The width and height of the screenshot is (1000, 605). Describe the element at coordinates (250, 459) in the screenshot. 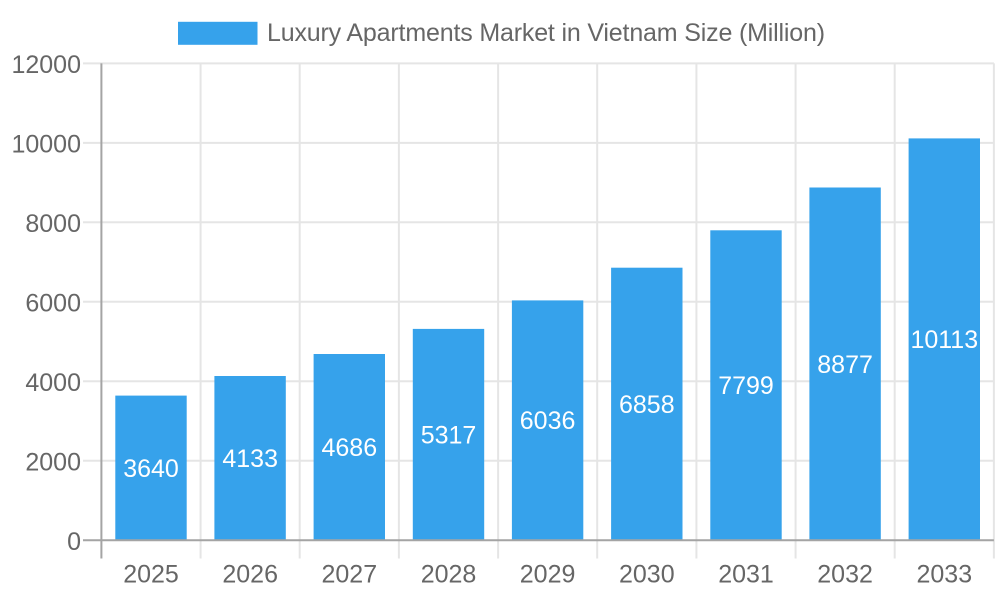

I see `svg-text: 4133` at that location.